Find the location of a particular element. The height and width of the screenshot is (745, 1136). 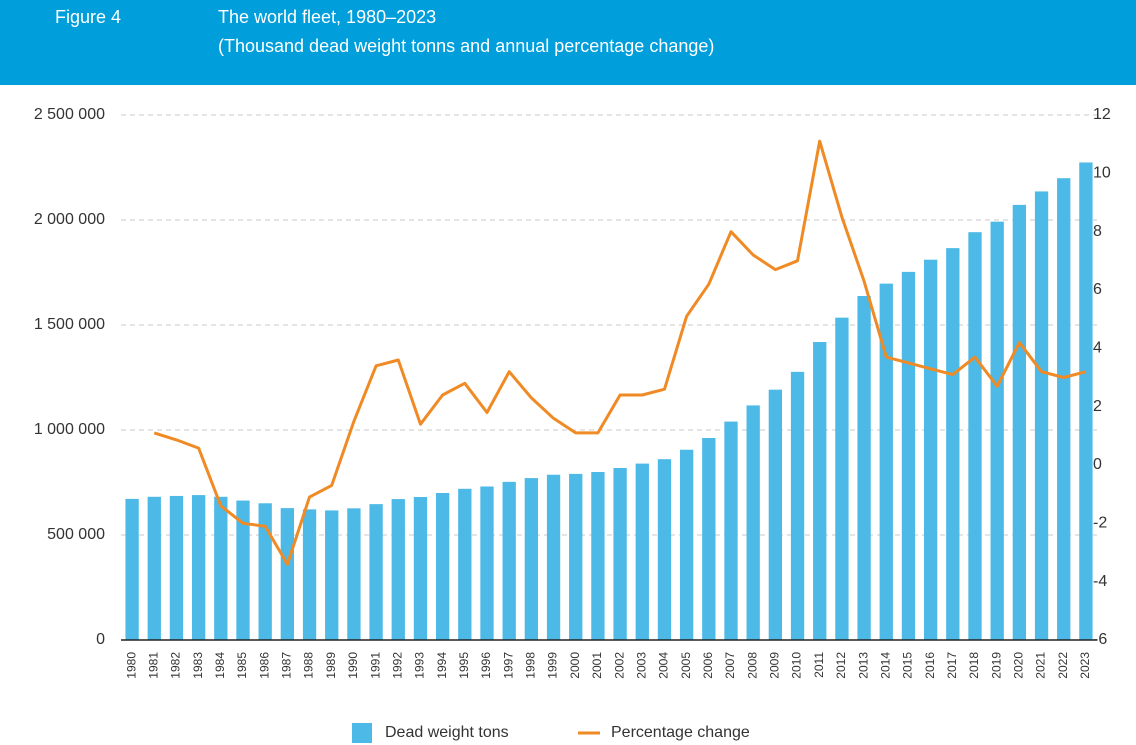

y2-tick-label: -2 is located at coordinates (1100, 523).